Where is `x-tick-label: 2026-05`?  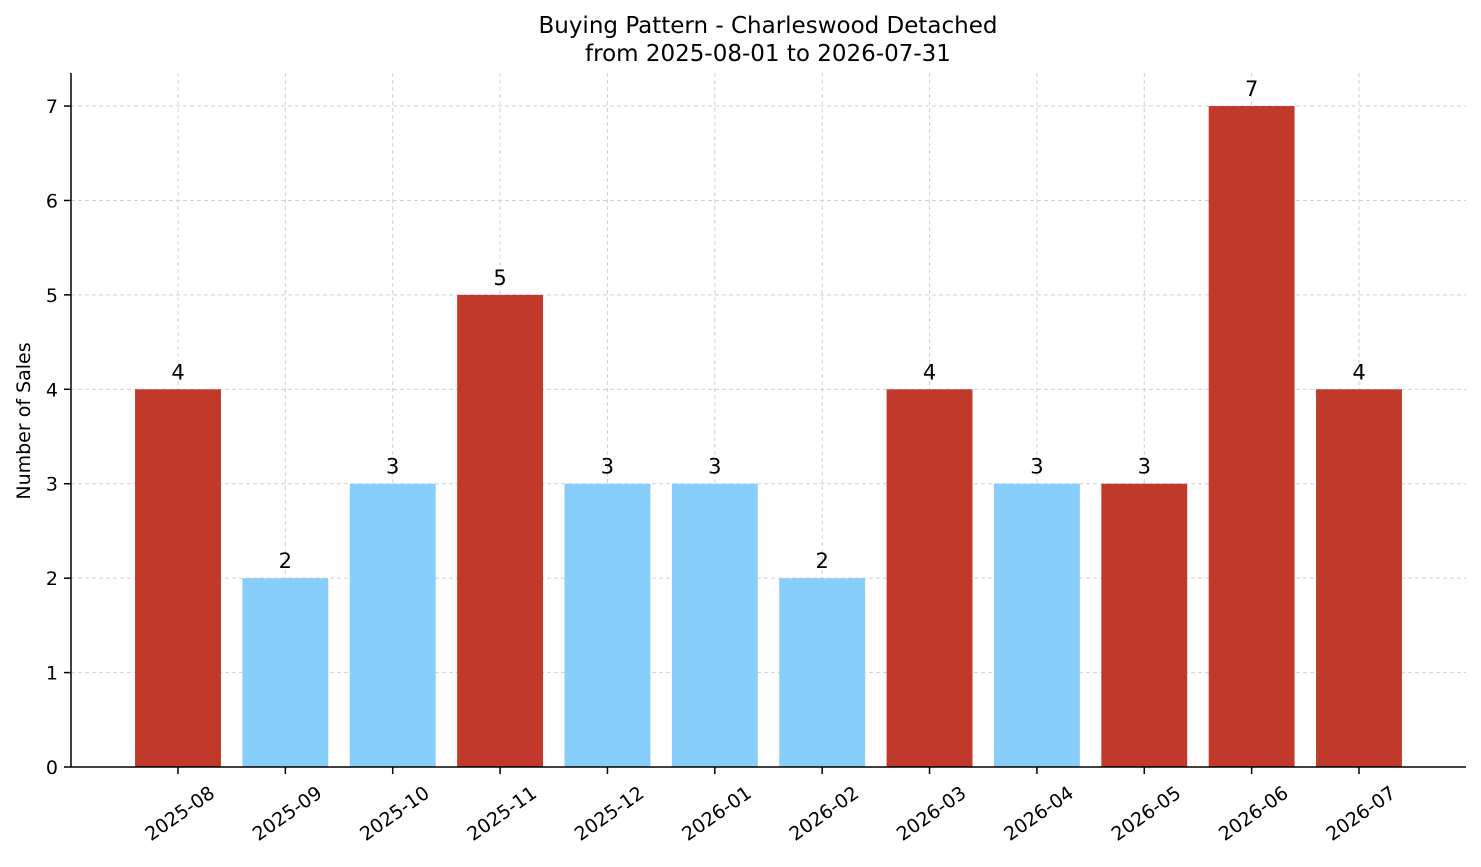
x-tick-label: 2026-05 is located at coordinates (1146, 814).